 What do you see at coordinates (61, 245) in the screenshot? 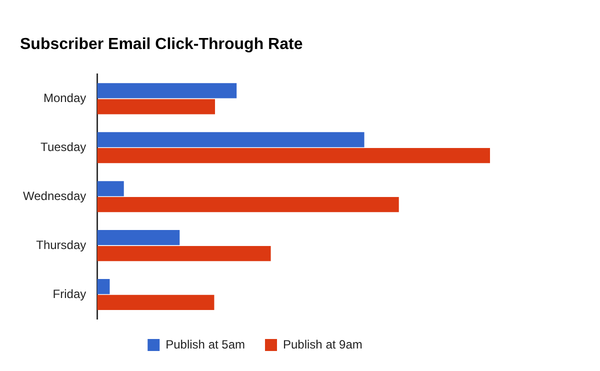
I see `y-tick-label: Thursday` at bounding box center [61, 245].